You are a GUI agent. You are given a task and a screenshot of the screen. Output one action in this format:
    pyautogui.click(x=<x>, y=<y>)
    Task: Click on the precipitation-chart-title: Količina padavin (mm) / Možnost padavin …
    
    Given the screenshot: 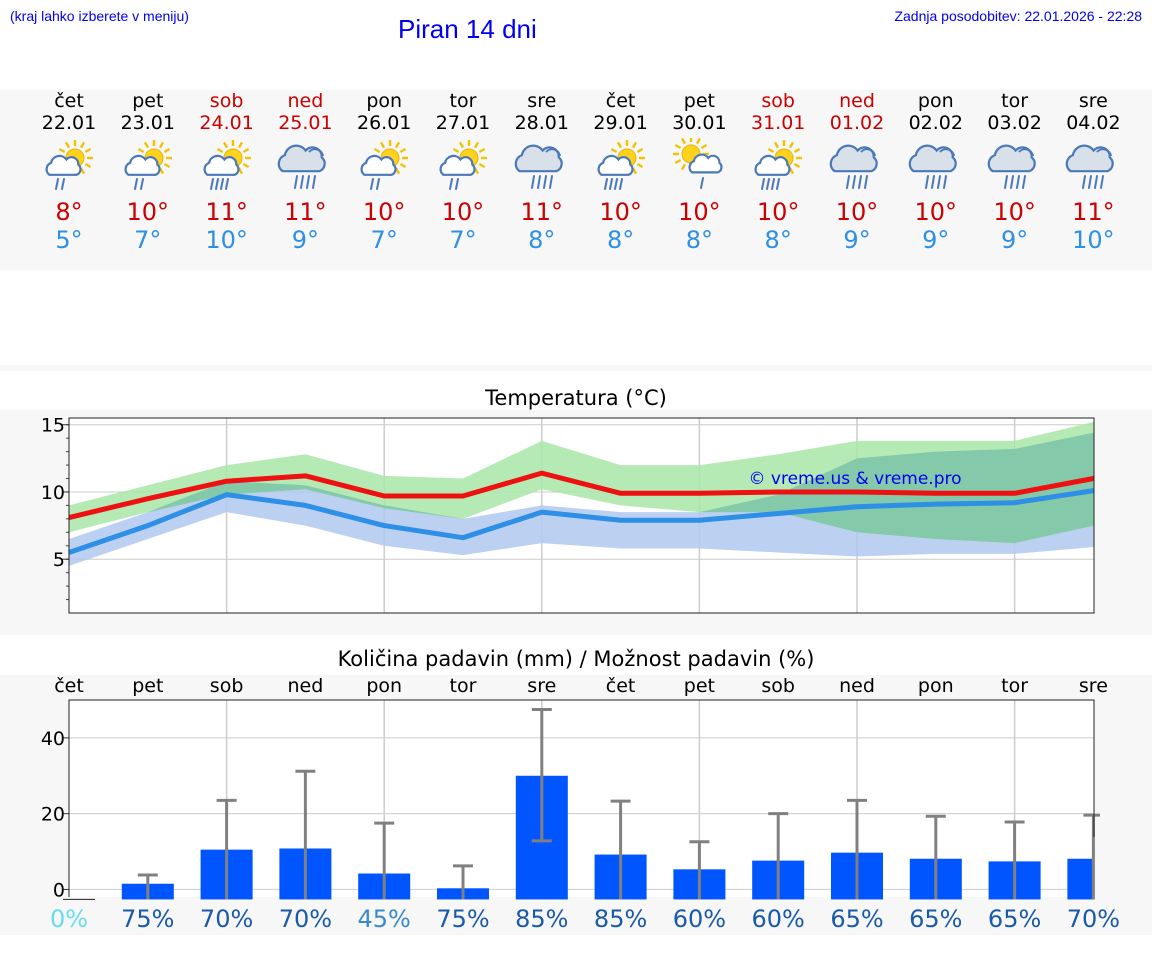 What is the action you would take?
    pyautogui.click(x=576, y=659)
    